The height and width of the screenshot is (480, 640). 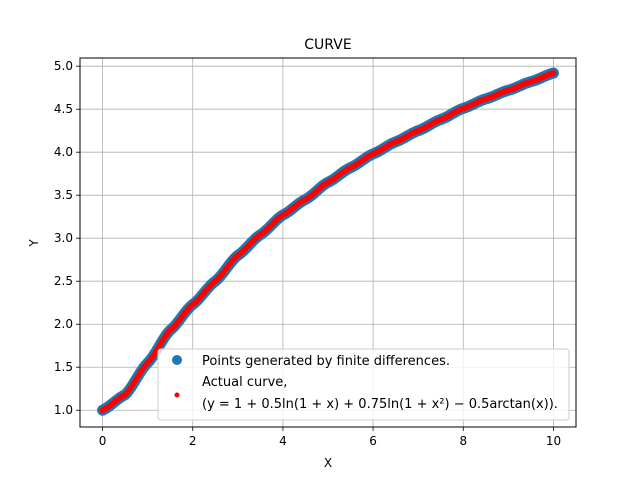 What do you see at coordinates (63, 410) in the screenshot?
I see `y-tick-label: 1.0` at bounding box center [63, 410].